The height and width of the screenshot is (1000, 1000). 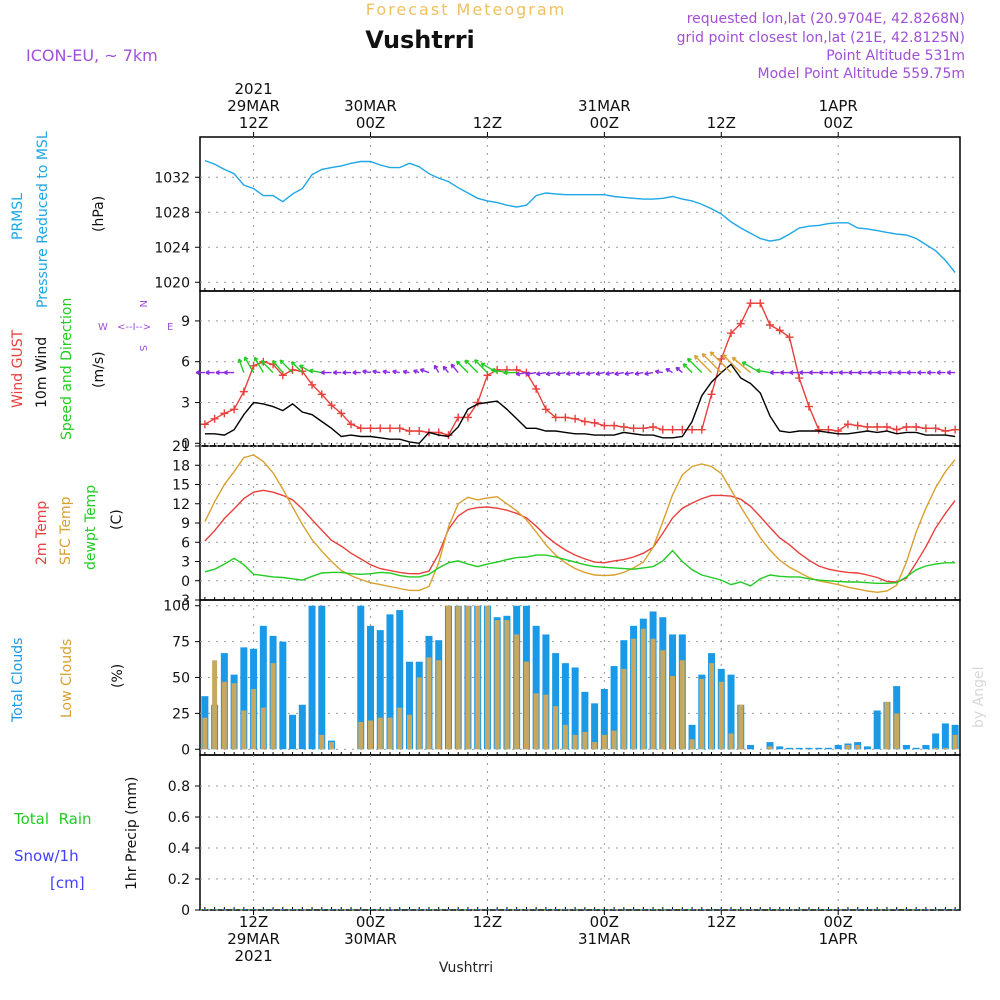 I want to click on pressure-msl-label: Pressure Reduced to MSL, so click(x=43, y=219).